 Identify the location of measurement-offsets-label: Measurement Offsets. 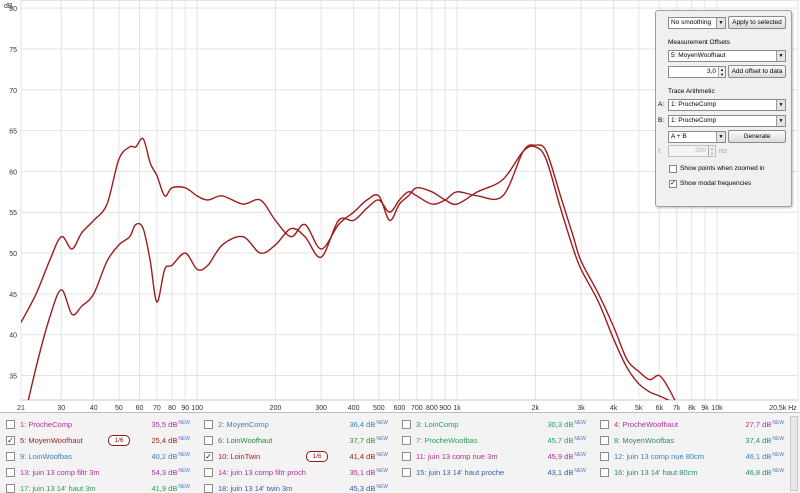
(699, 42).